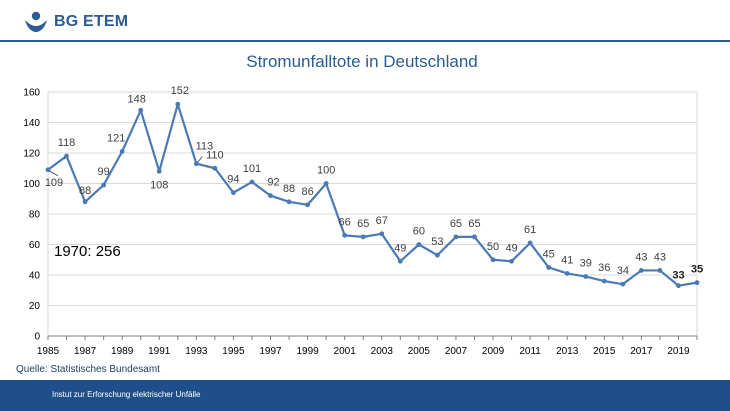 The height and width of the screenshot is (411, 730). Describe the element at coordinates (678, 276) in the screenshot. I see `data-label: 33` at that location.